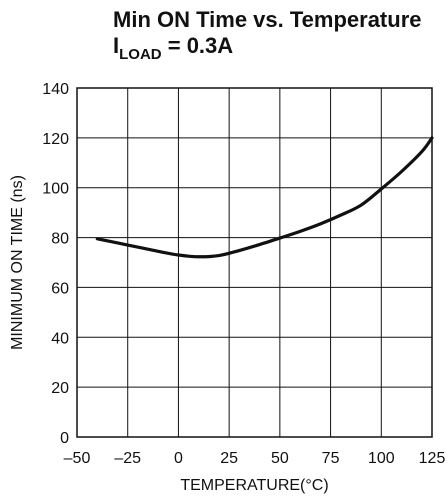 The image size is (448, 500). Describe the element at coordinates (55, 89) in the screenshot. I see `y-tick-label: 140` at that location.